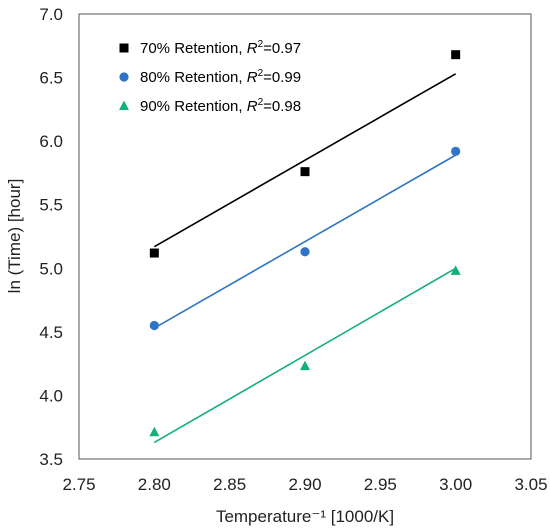  What do you see at coordinates (51, 141) in the screenshot?
I see `y-tick-label: 6.0` at bounding box center [51, 141].